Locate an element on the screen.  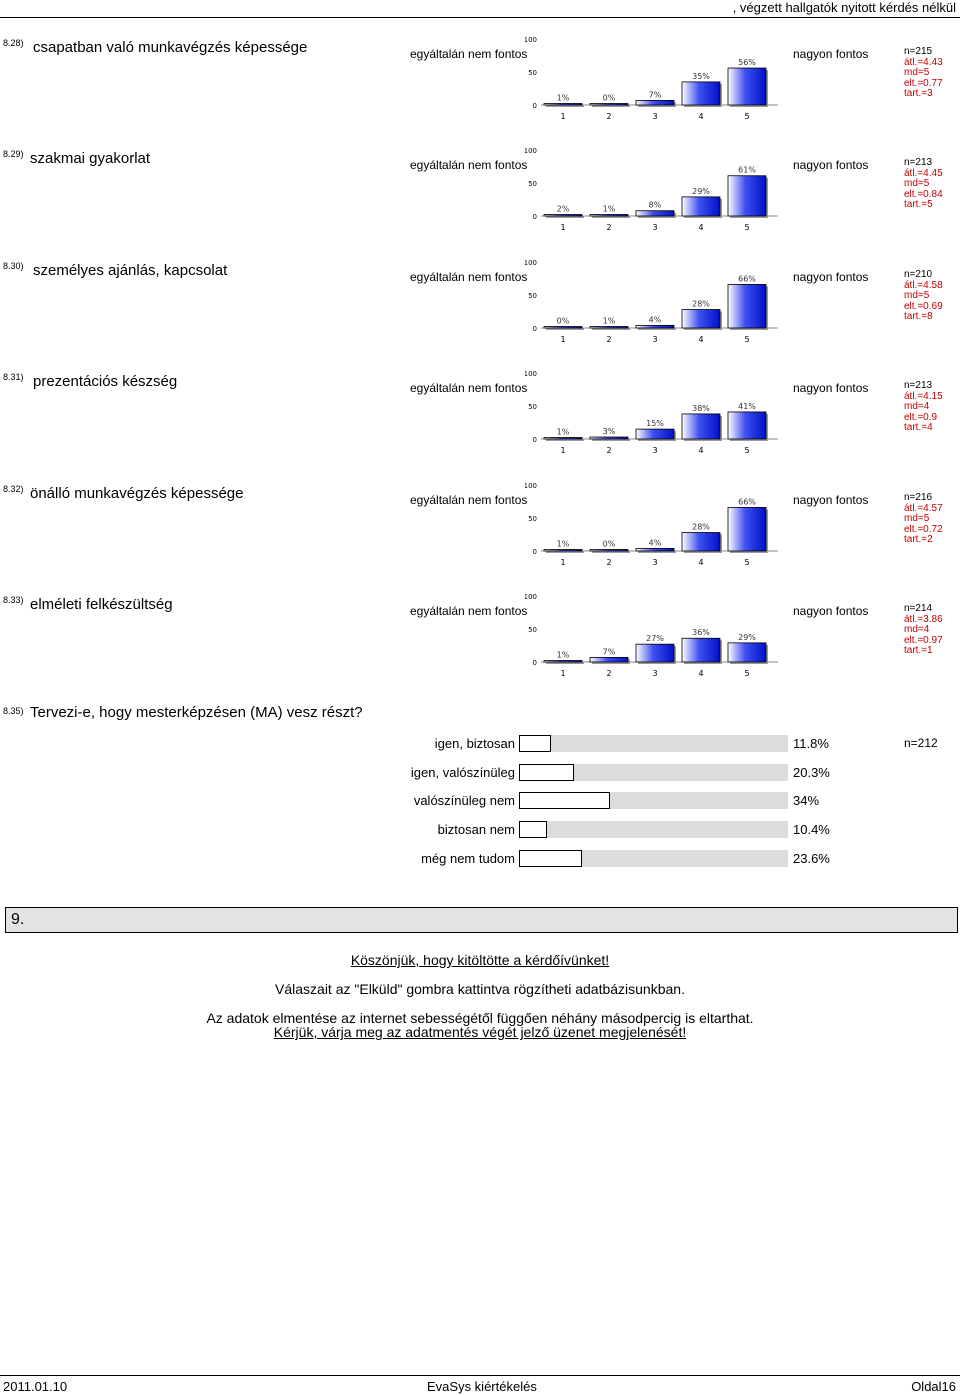
stats-box: n=214 átl.=3.86 md=4 elt.=0.97 tart.=1 is located at coordinates (923, 630).